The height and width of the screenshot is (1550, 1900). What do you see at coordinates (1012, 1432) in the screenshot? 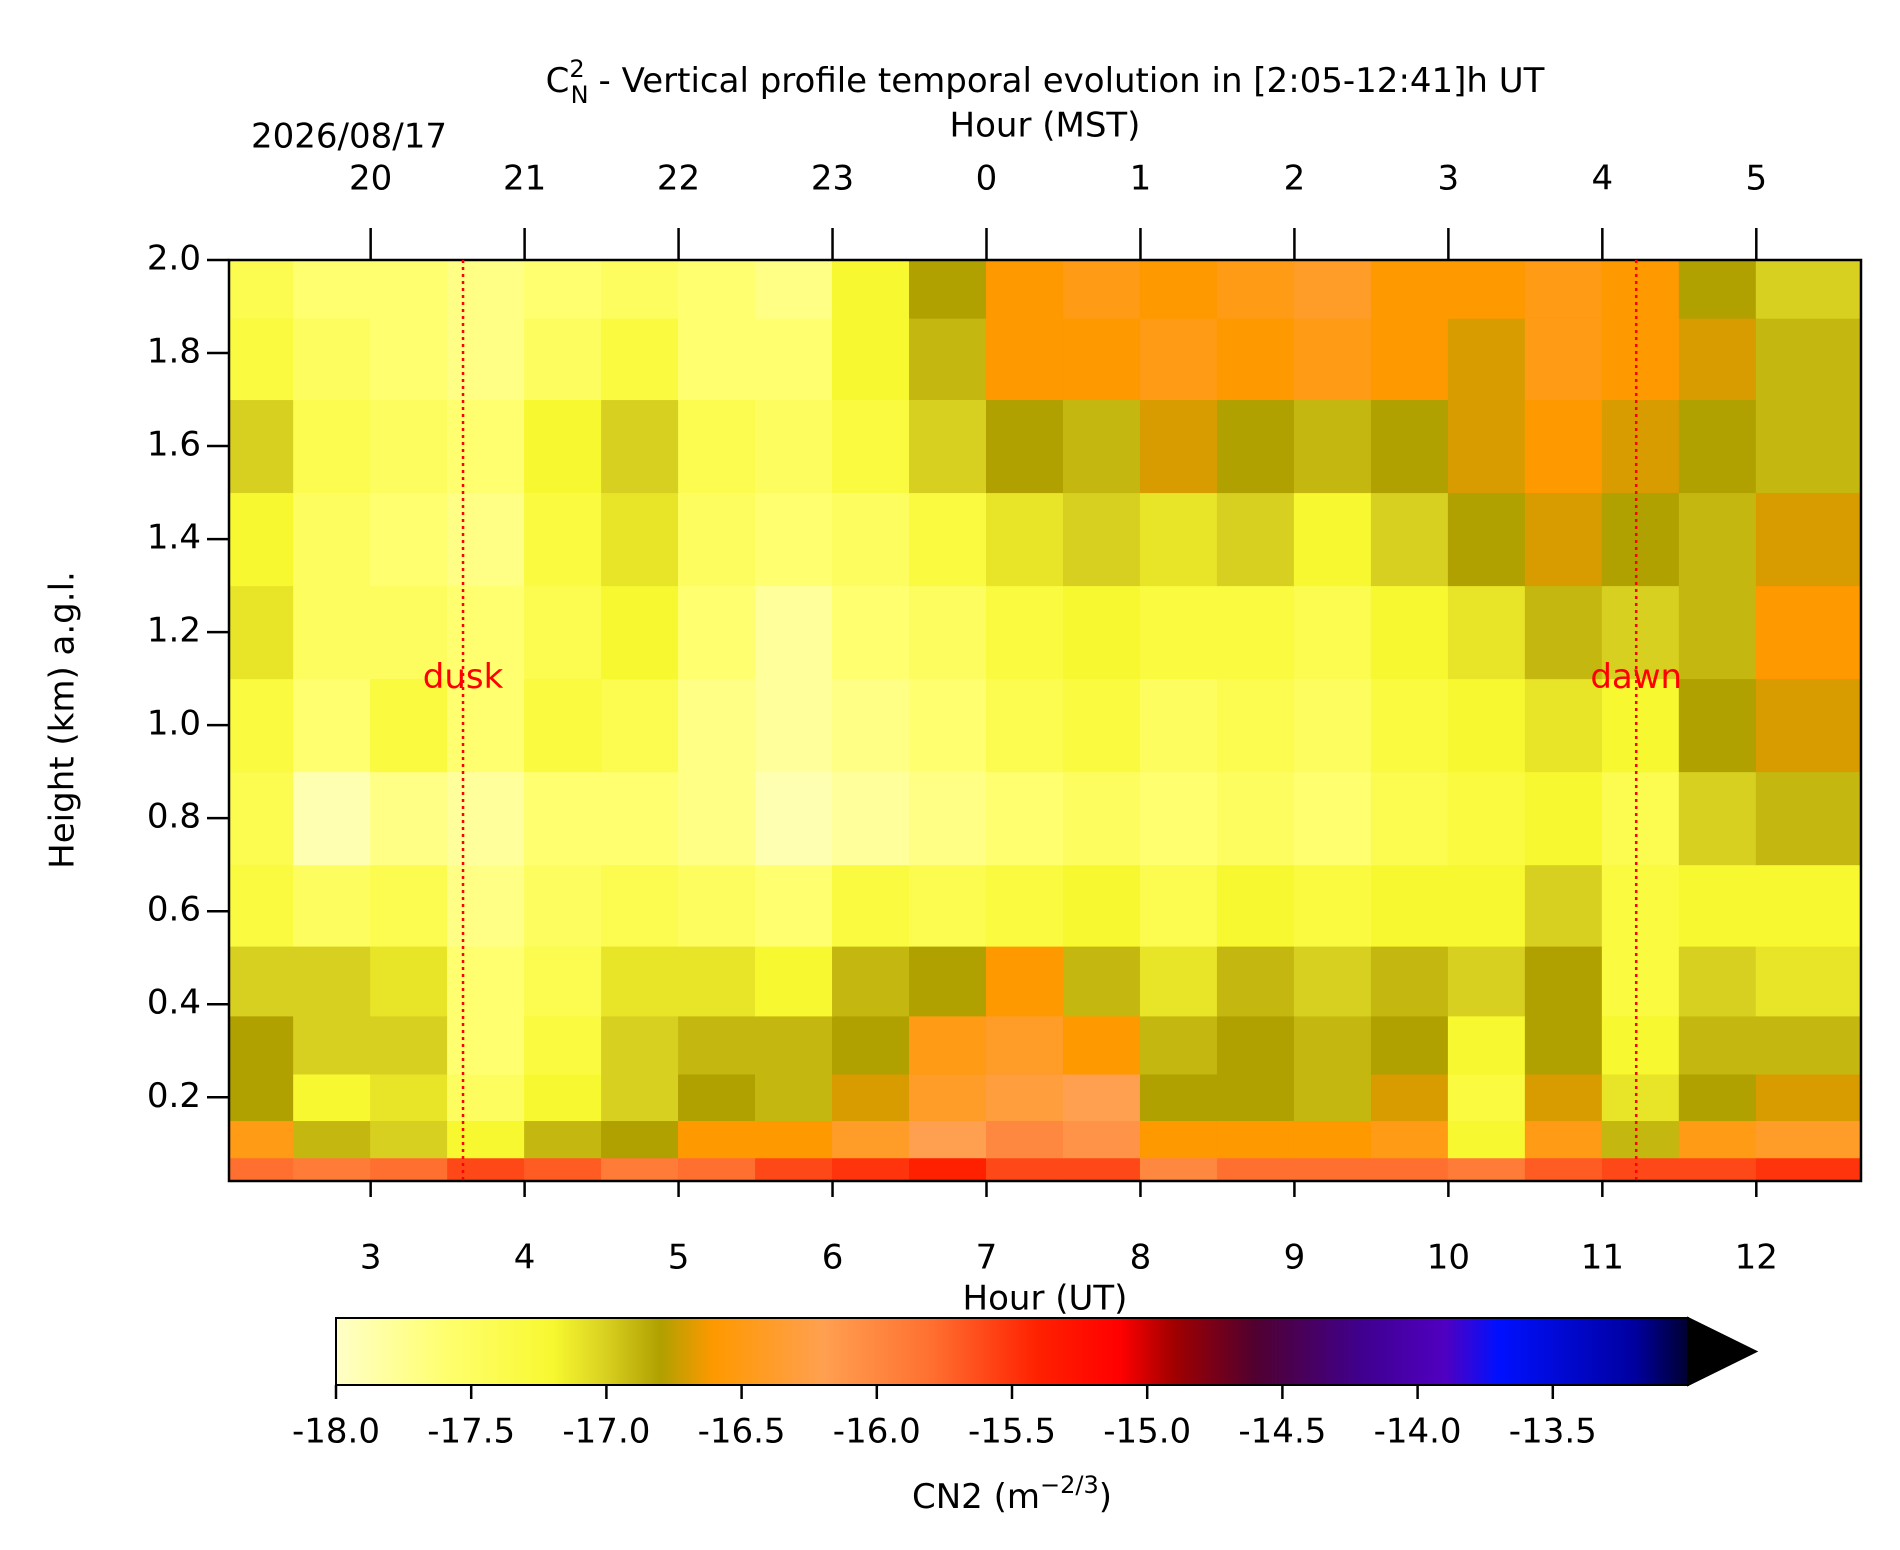
I see `colorbar-tick-label: -15.5` at bounding box center [1012, 1432].